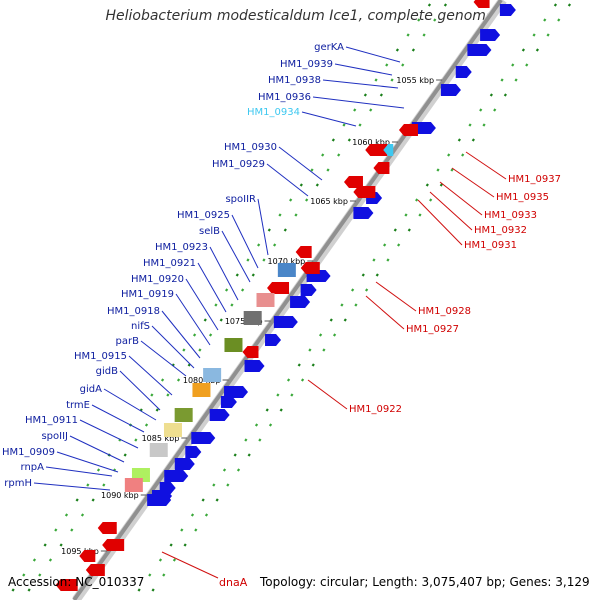 This screenshot has height=600, width=600. What do you see at coordinates (157, 279) in the screenshot?
I see `gene-label-HM1_0920: HM1_0920` at bounding box center [157, 279].